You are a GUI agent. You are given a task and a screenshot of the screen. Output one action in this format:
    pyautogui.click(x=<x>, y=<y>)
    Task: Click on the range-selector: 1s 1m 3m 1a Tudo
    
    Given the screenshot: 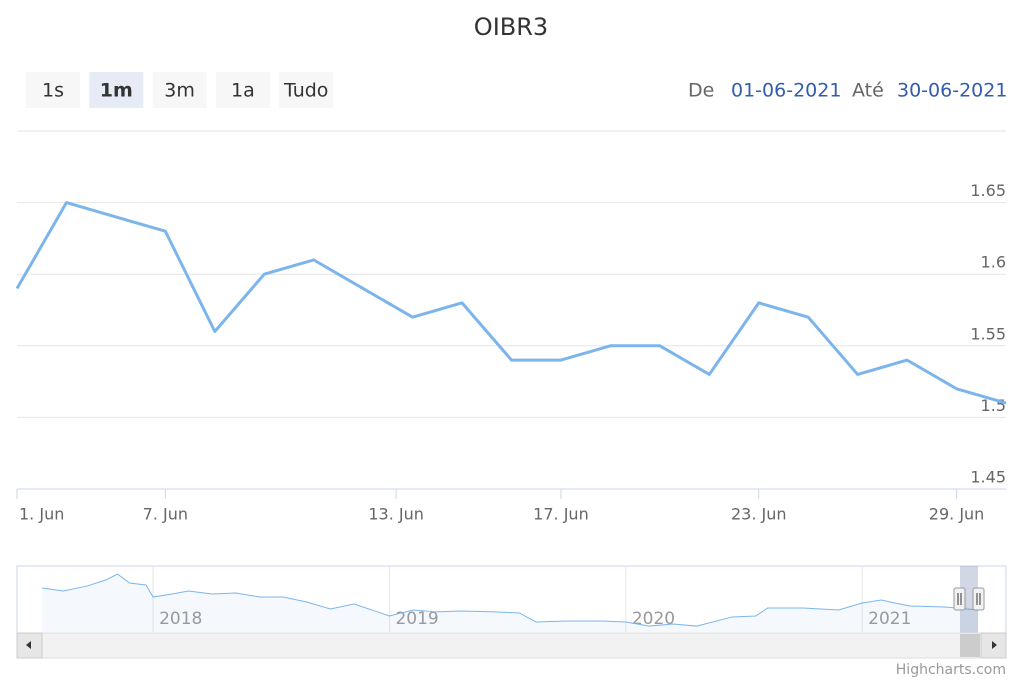 What is the action you would take?
    pyautogui.click(x=180, y=90)
    